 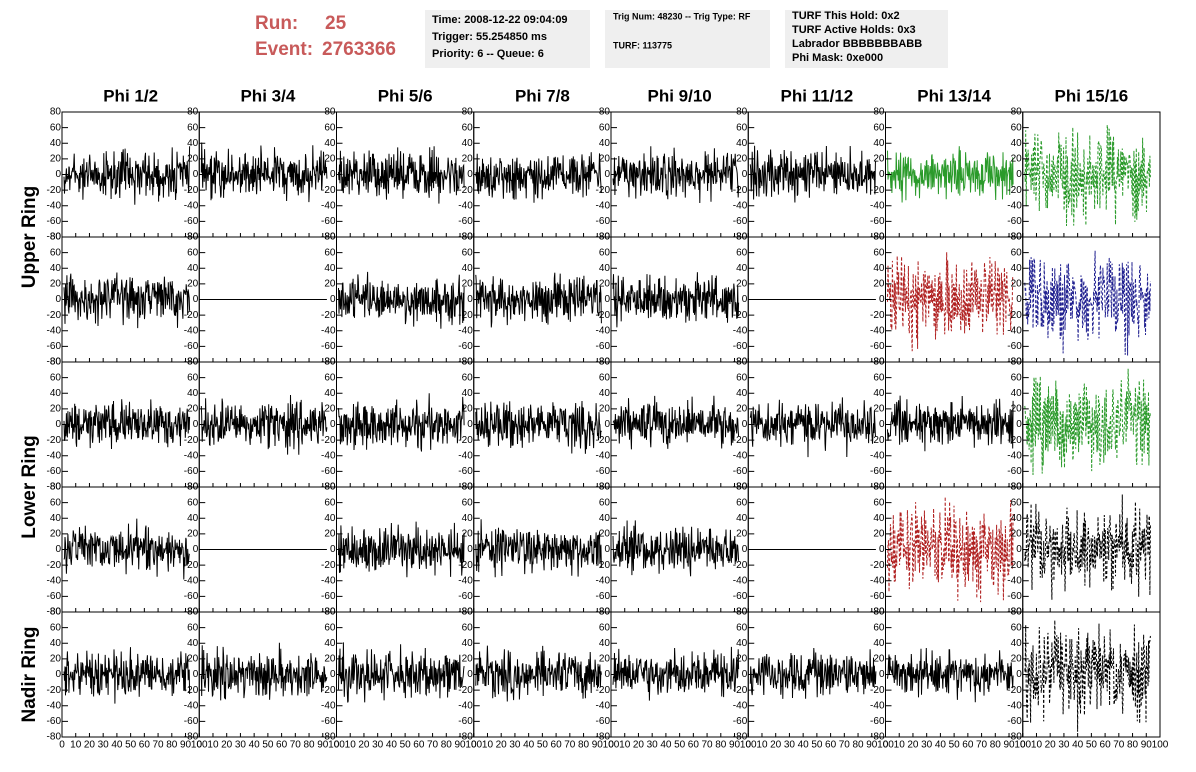 I want to click on info-line: Trig Num: 48230 -- Trig Type: RF, so click(x=682, y=16).